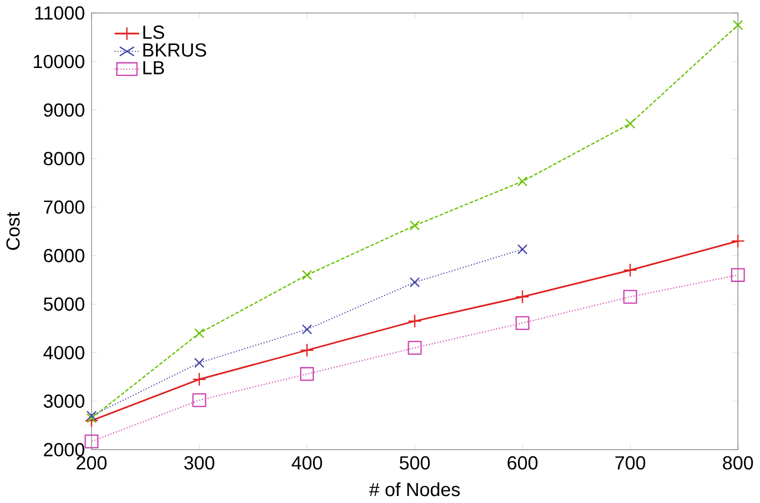 The width and height of the screenshot is (760, 503). Describe the element at coordinates (91, 463) in the screenshot. I see `x-tick-label: 200` at that location.